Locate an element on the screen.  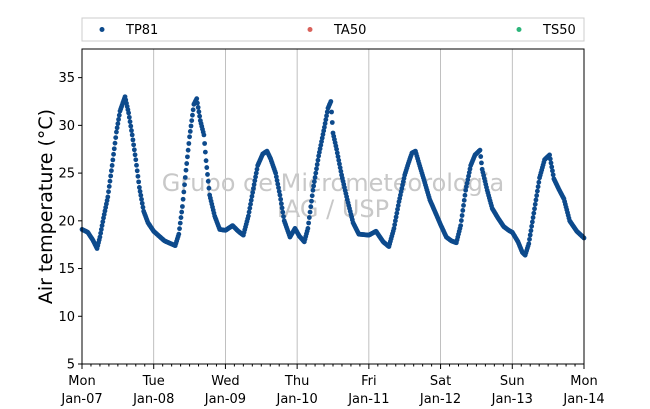
y-tick-label: 20 is located at coordinates (66, 221).